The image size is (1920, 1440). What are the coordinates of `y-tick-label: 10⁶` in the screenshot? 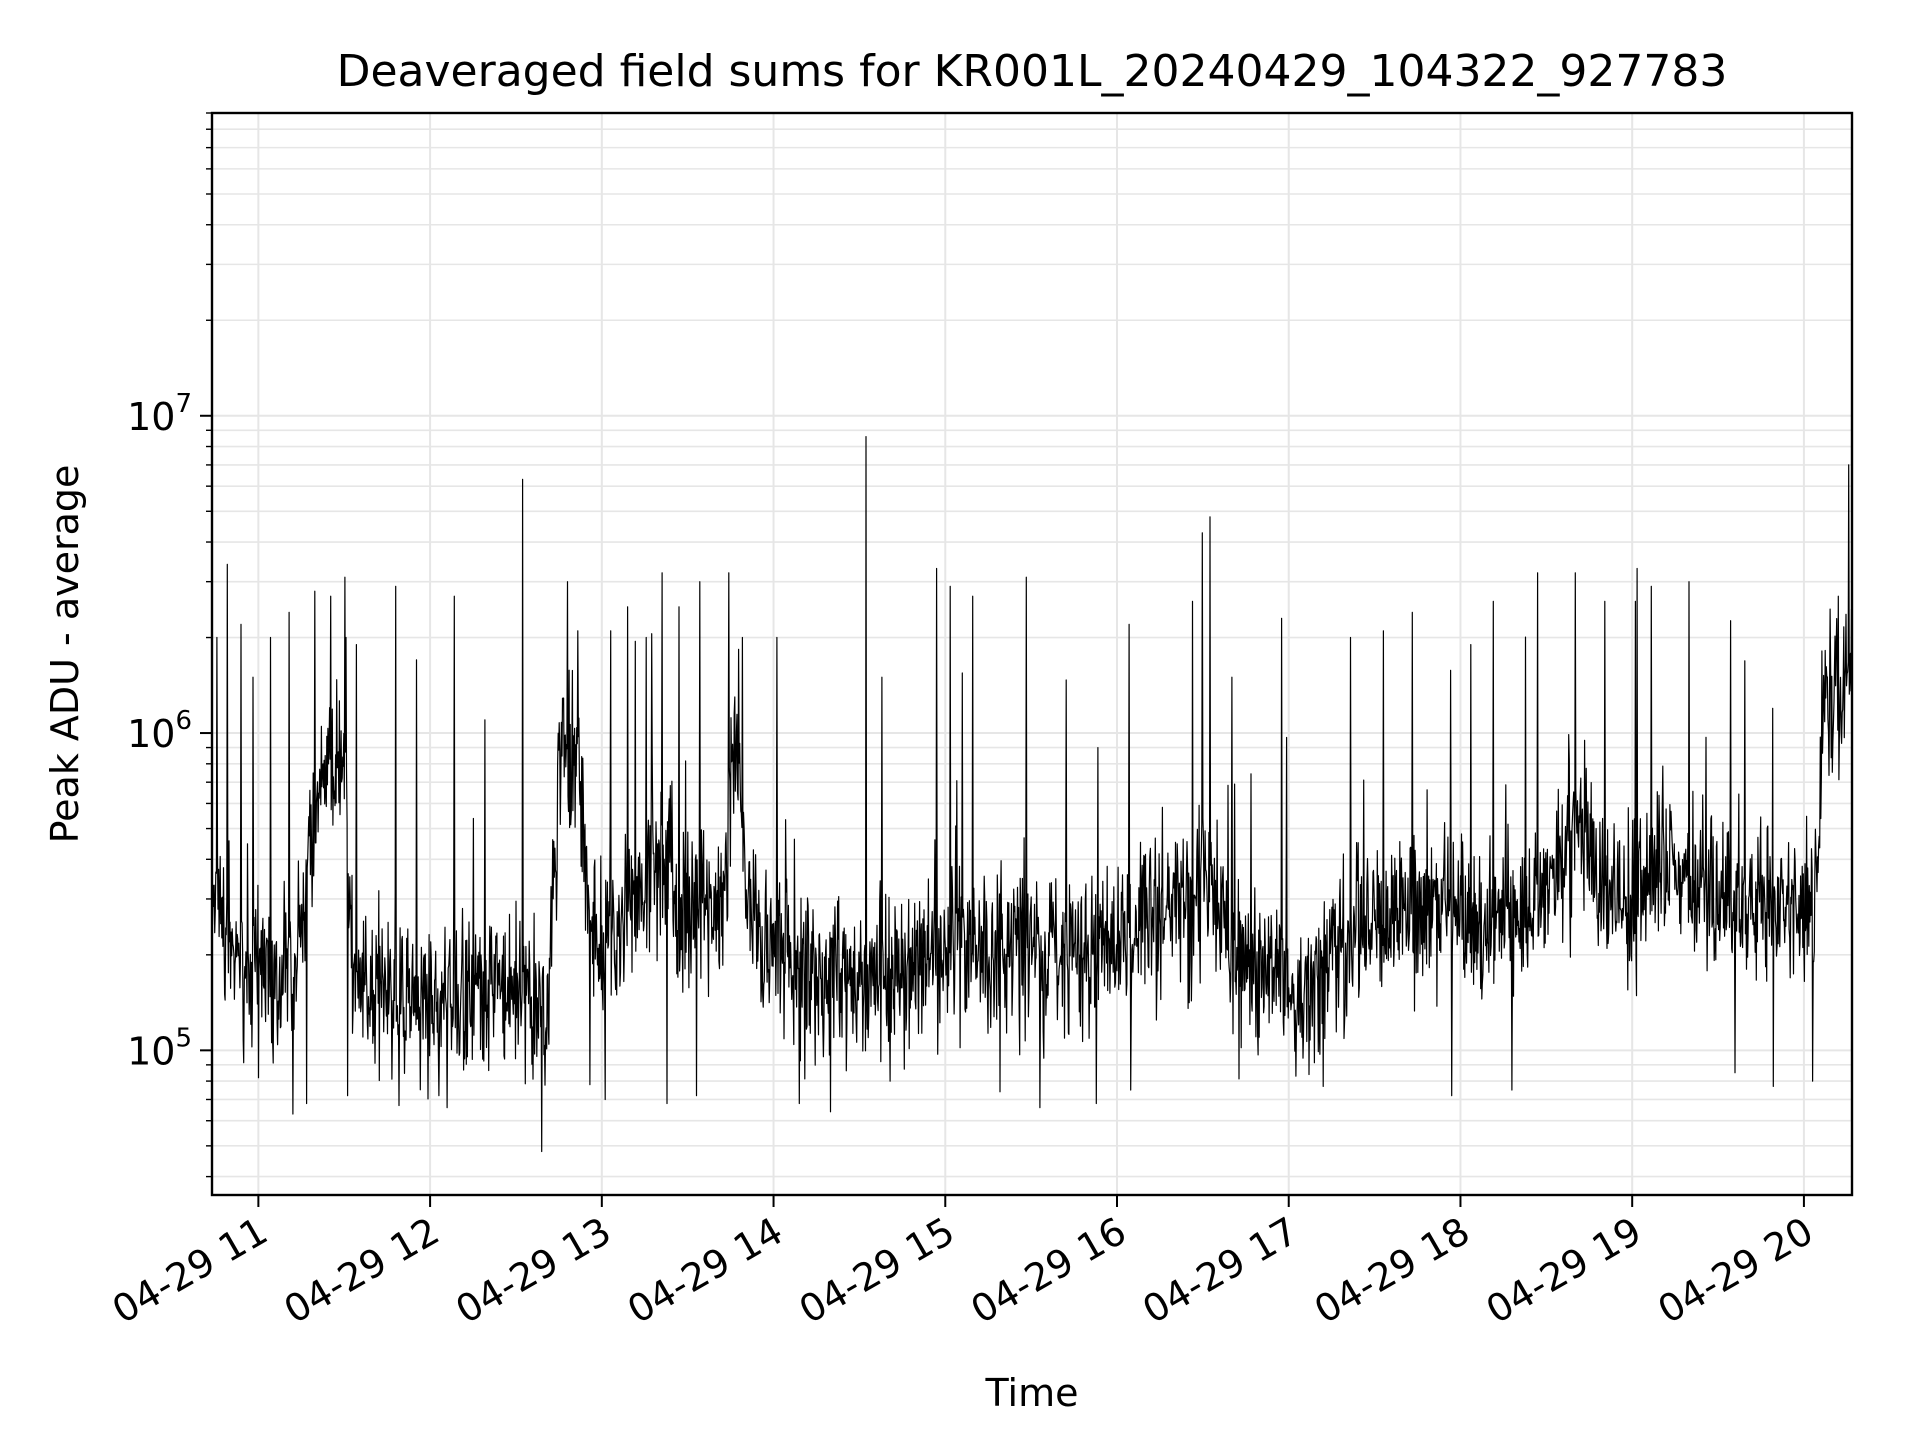 It's located at (159, 731).